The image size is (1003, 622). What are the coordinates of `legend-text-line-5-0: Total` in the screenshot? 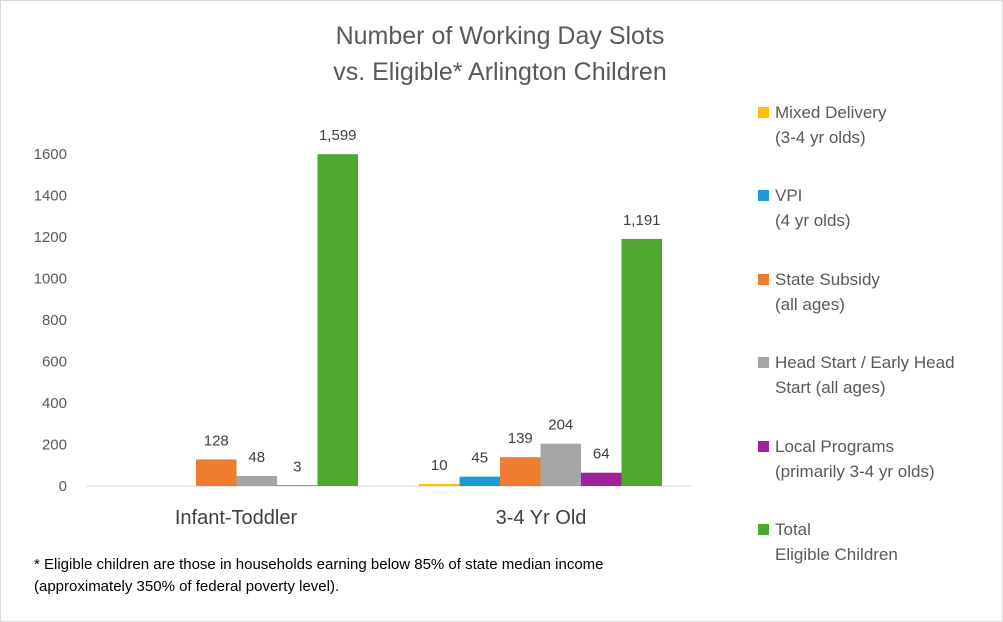 It's located at (793, 529).